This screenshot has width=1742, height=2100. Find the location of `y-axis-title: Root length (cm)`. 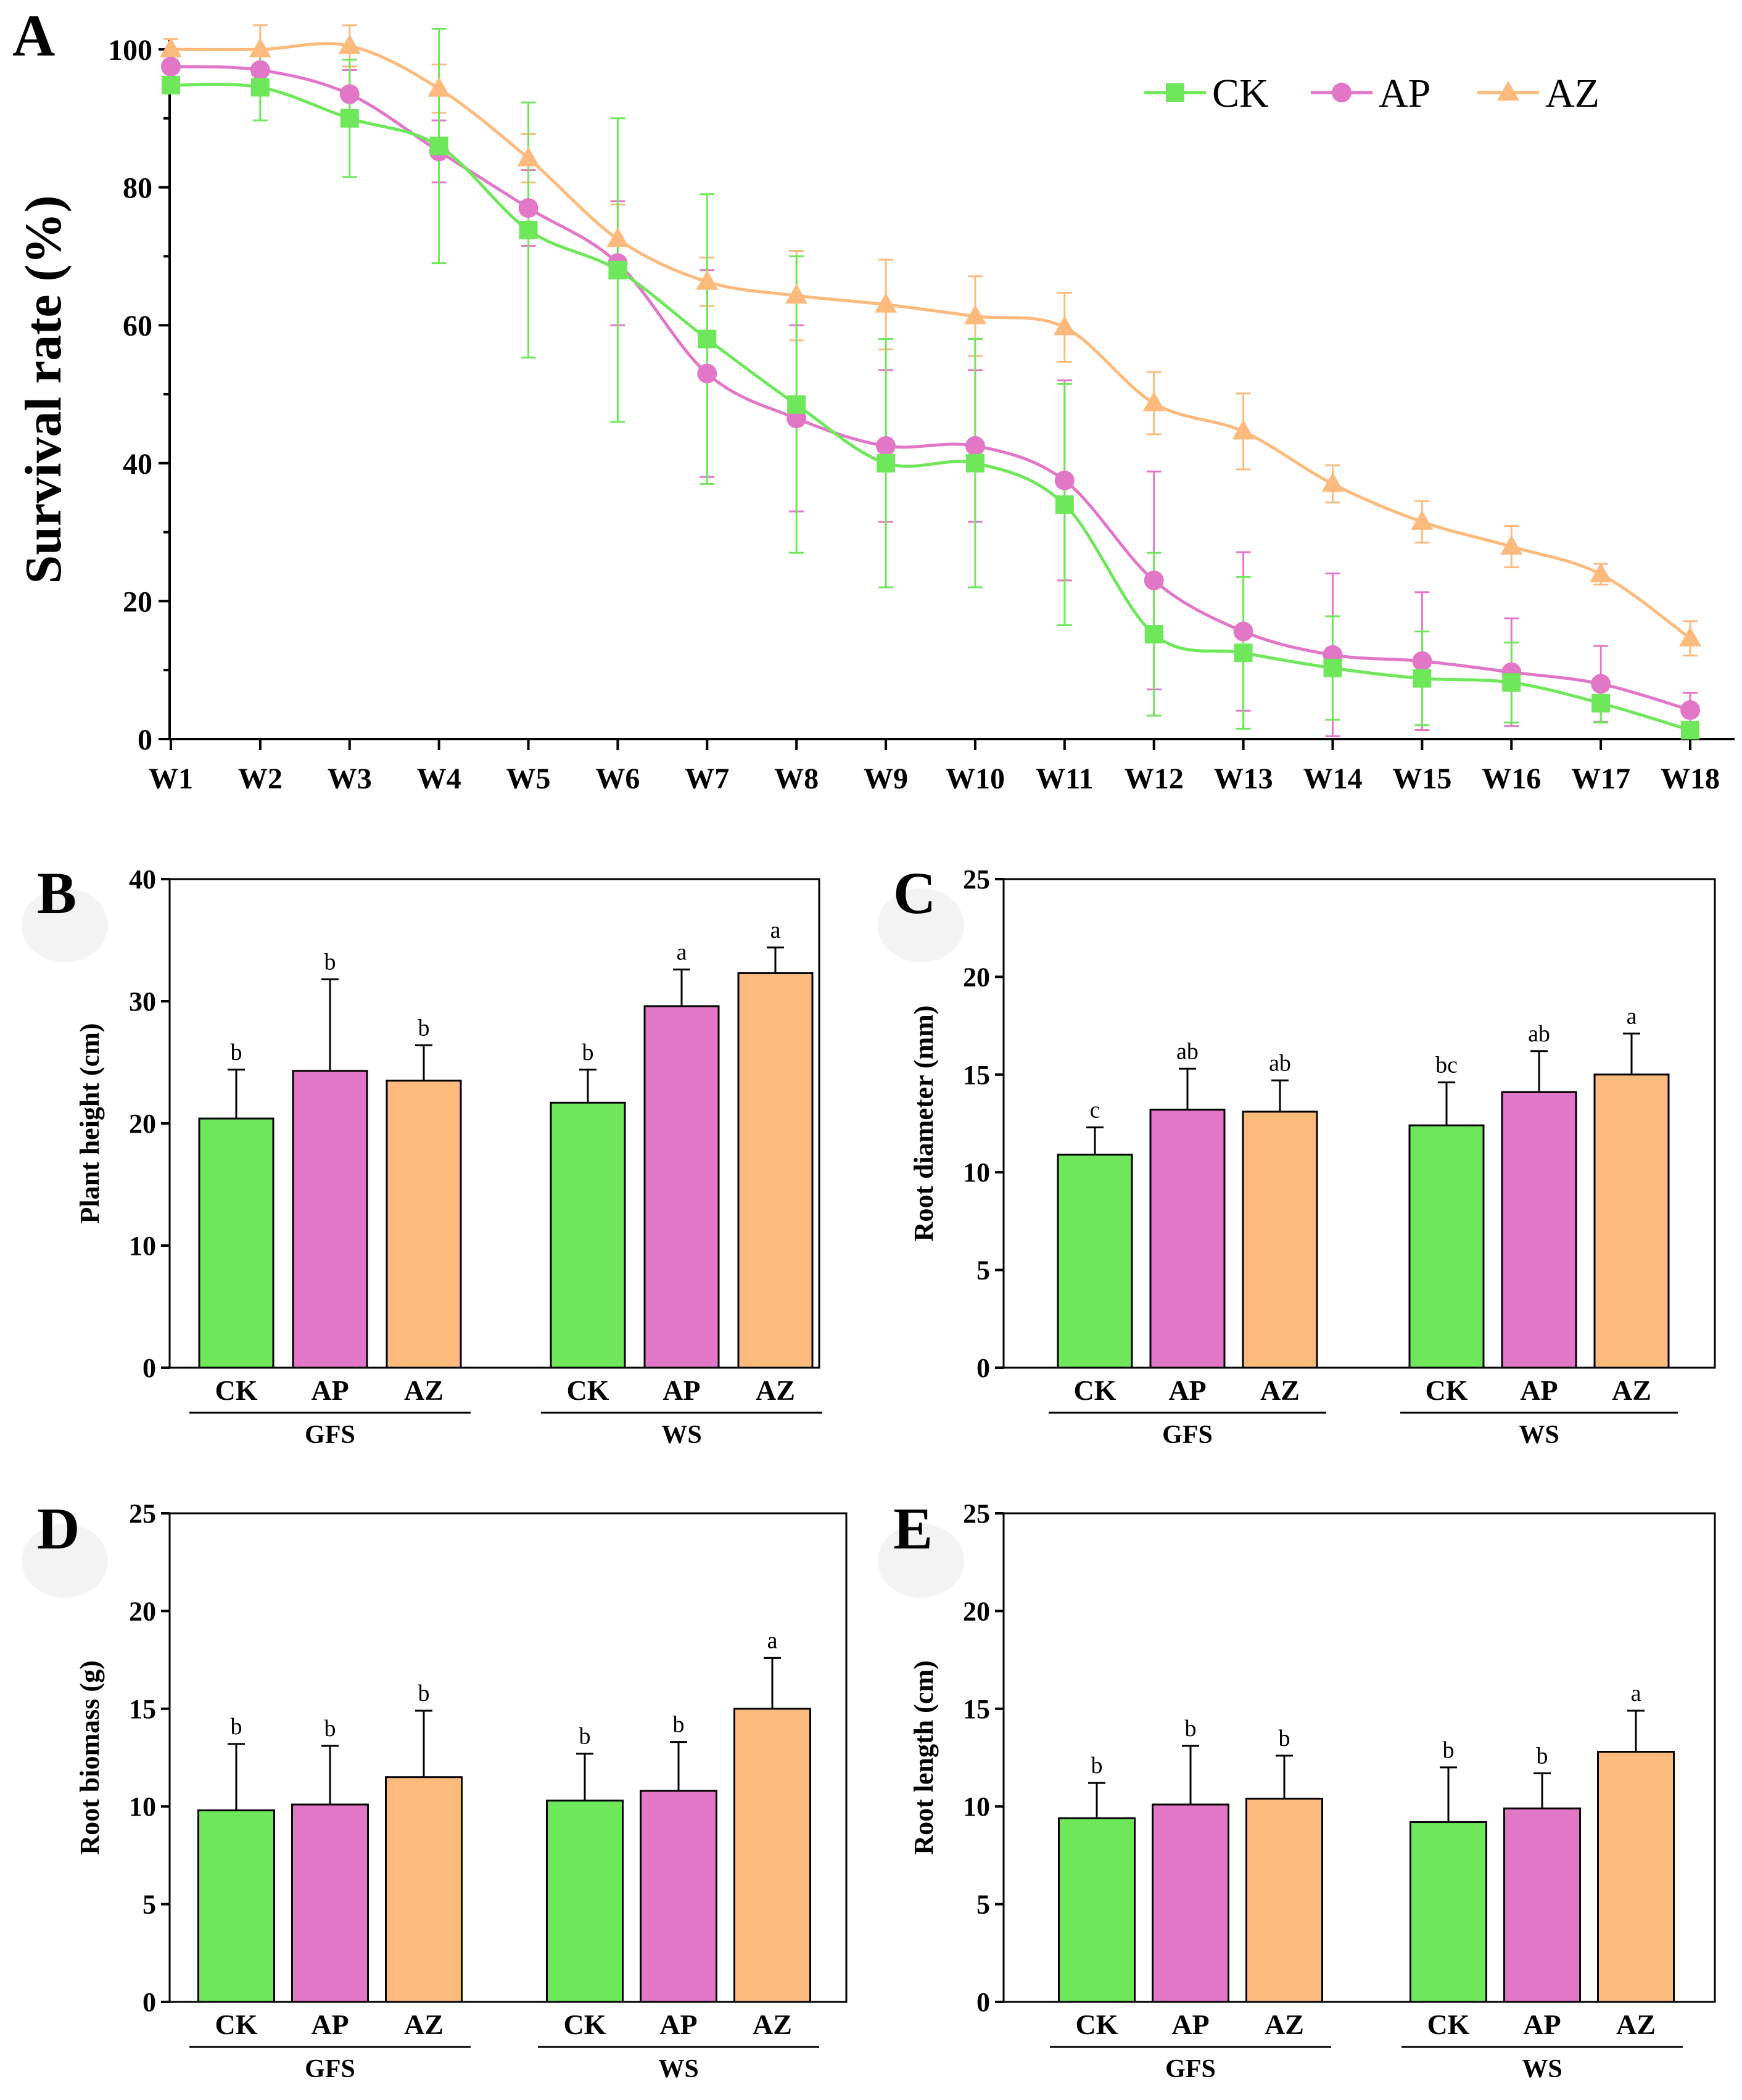

y-axis-title: Root length (cm) is located at coordinates (924, 1757).